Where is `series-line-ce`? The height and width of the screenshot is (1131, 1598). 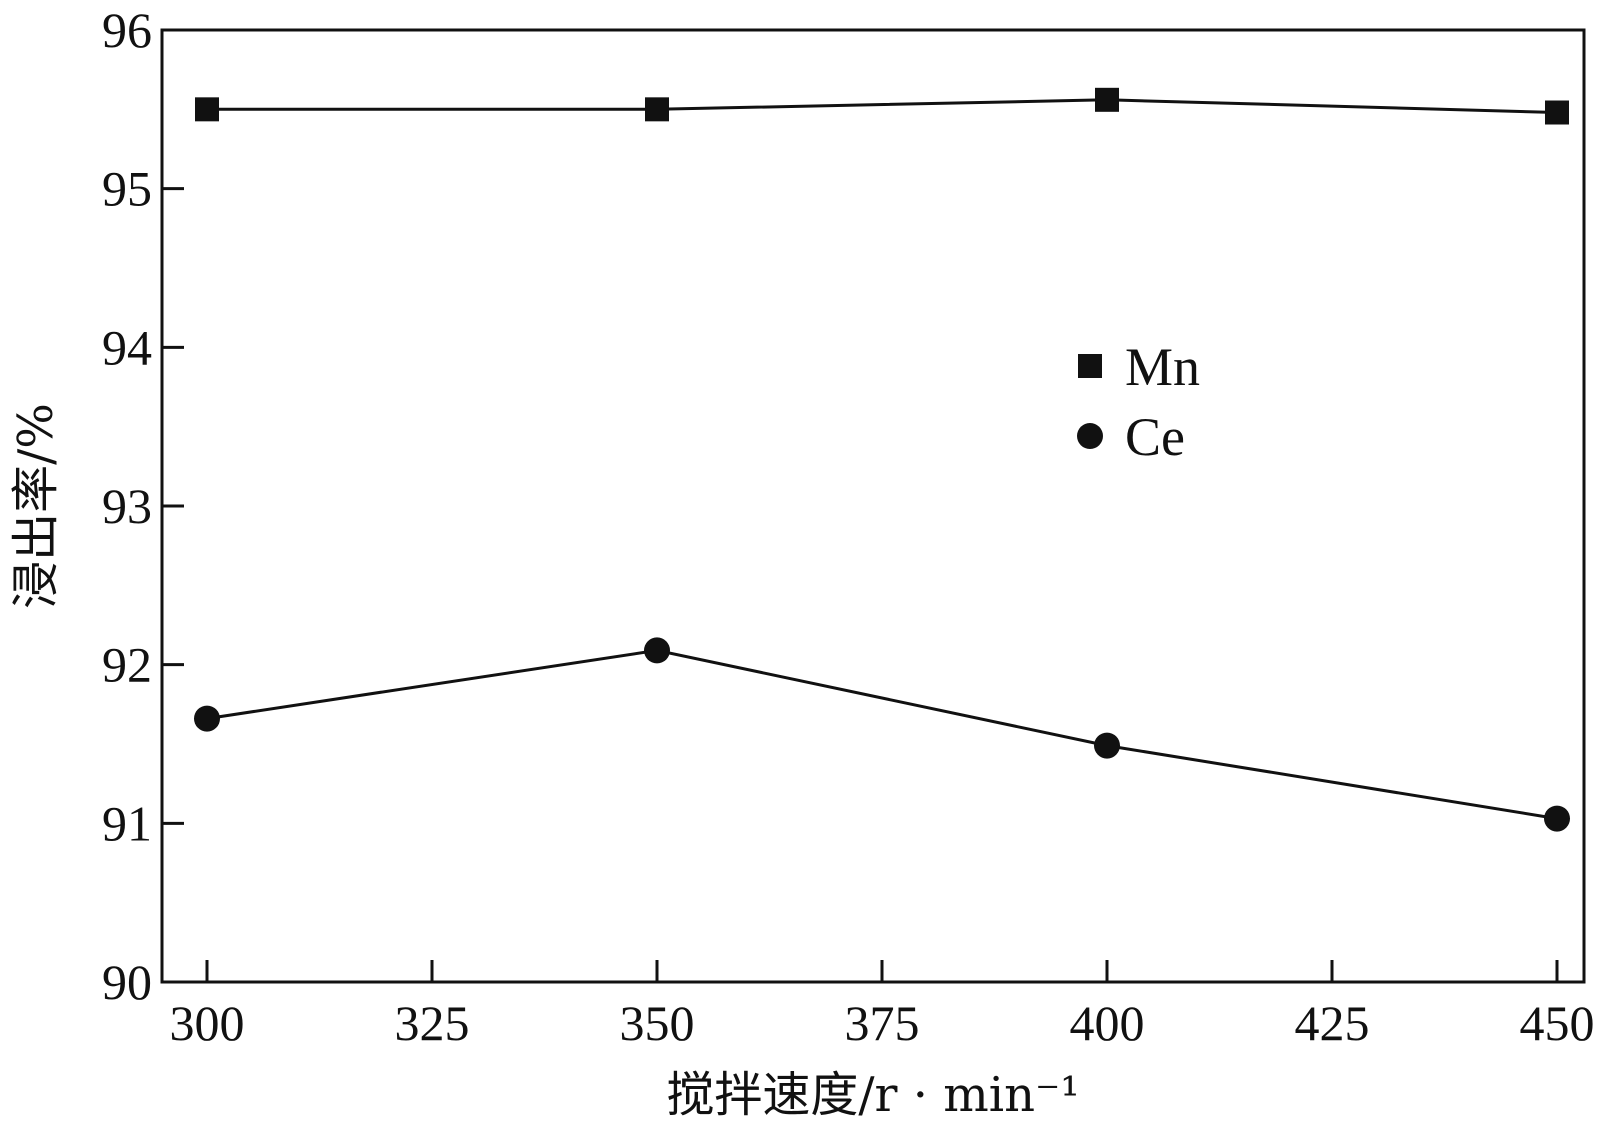
series-line-ce is located at coordinates (882, 734).